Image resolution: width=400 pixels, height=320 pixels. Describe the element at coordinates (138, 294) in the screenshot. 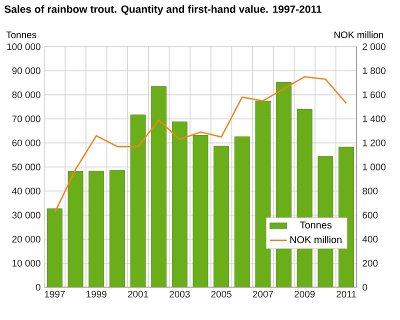

I see `x-tick-label: 2001` at that location.